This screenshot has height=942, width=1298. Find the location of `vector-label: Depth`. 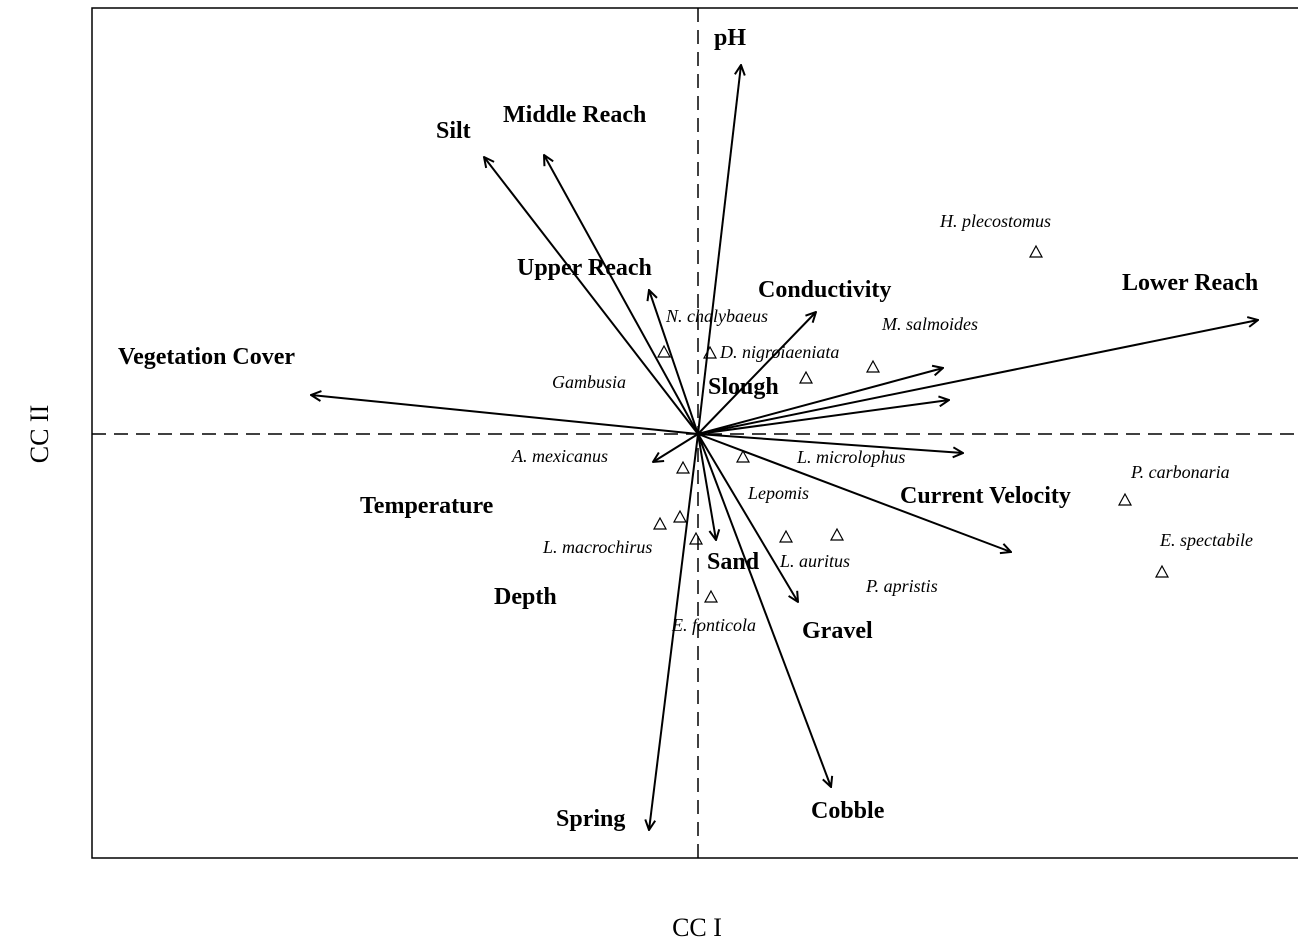

vector-label: Depth is located at coordinates (525, 597).